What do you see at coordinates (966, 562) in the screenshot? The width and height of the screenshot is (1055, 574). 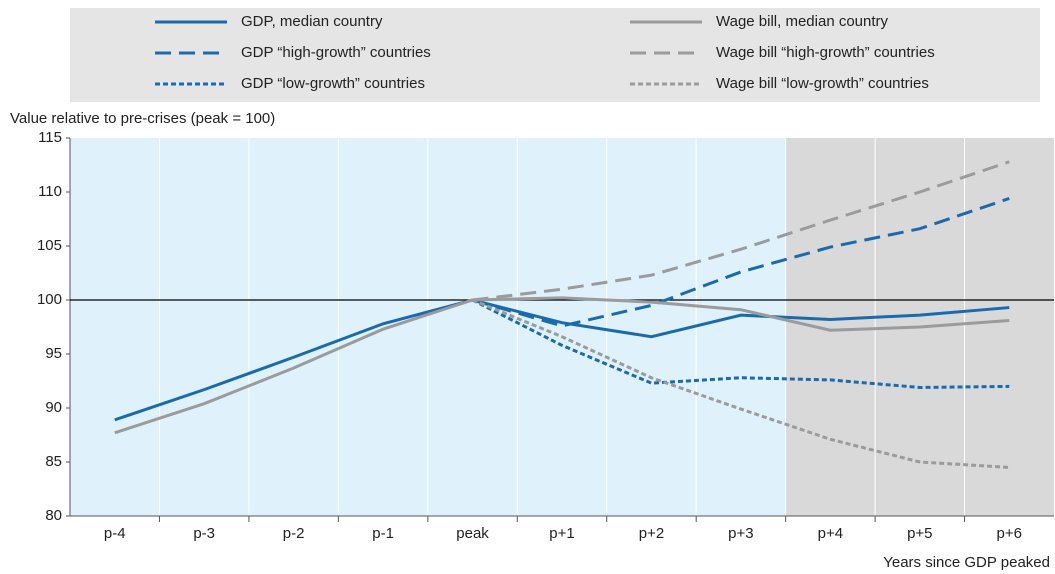 I see `x-axis-label: Years since GDP peaked` at bounding box center [966, 562].